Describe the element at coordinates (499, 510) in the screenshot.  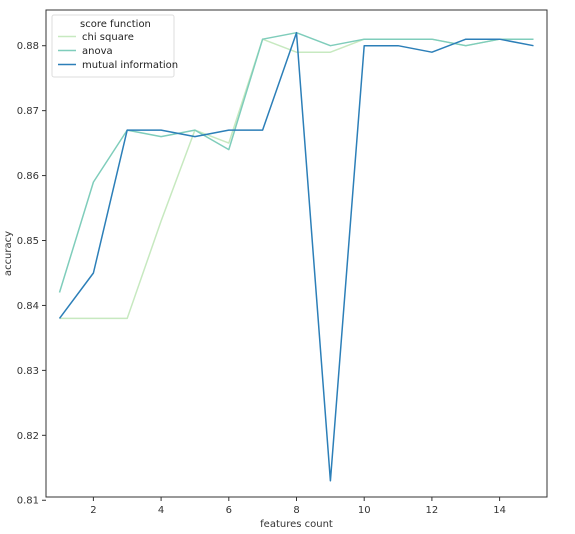
I see `x-tick-label: 14` at that location.